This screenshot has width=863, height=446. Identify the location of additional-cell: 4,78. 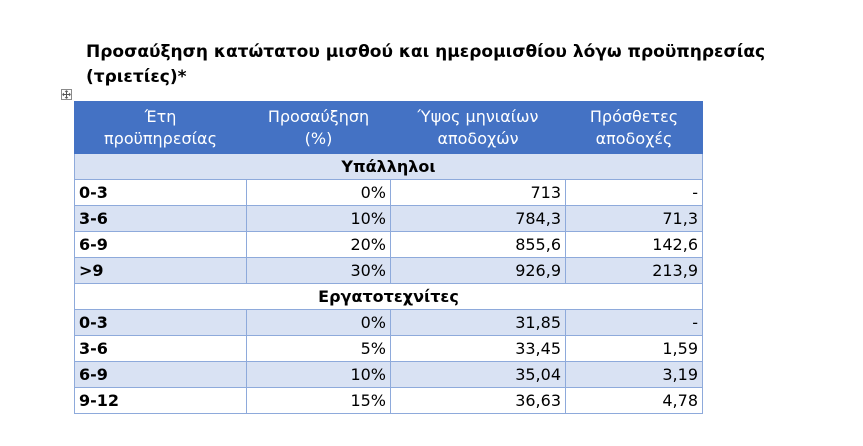
(634, 400).